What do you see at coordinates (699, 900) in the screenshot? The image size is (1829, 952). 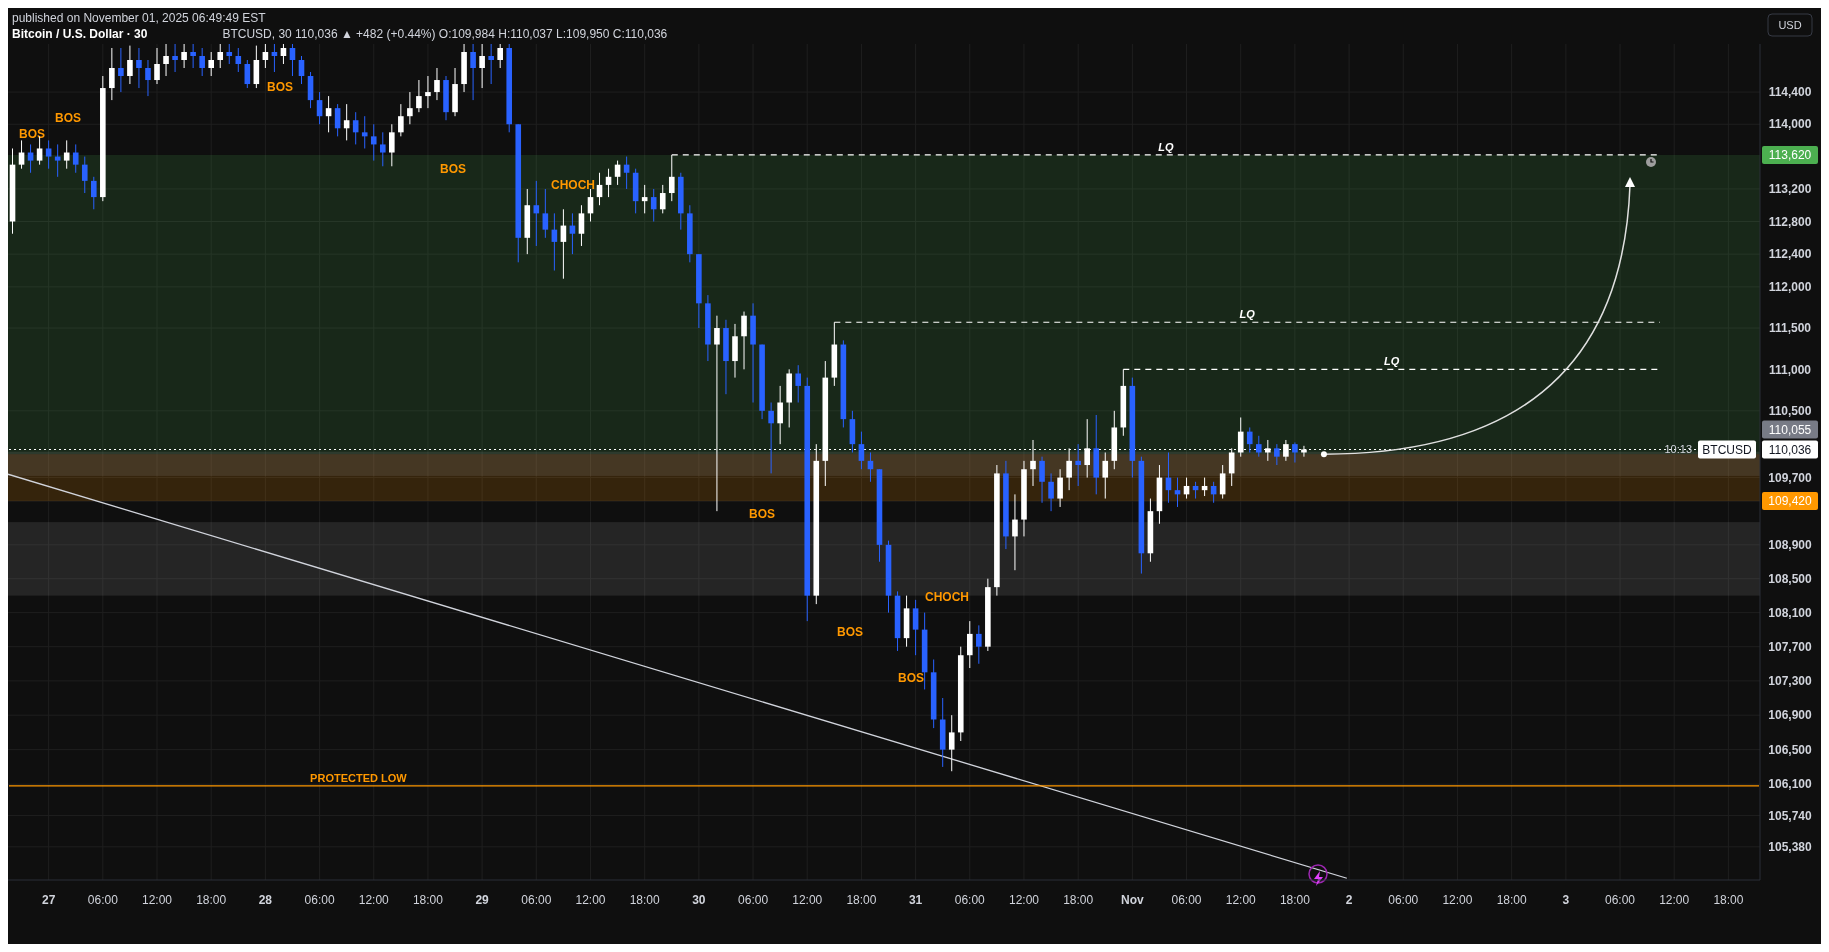 I see `x-tick-label: 30` at bounding box center [699, 900].